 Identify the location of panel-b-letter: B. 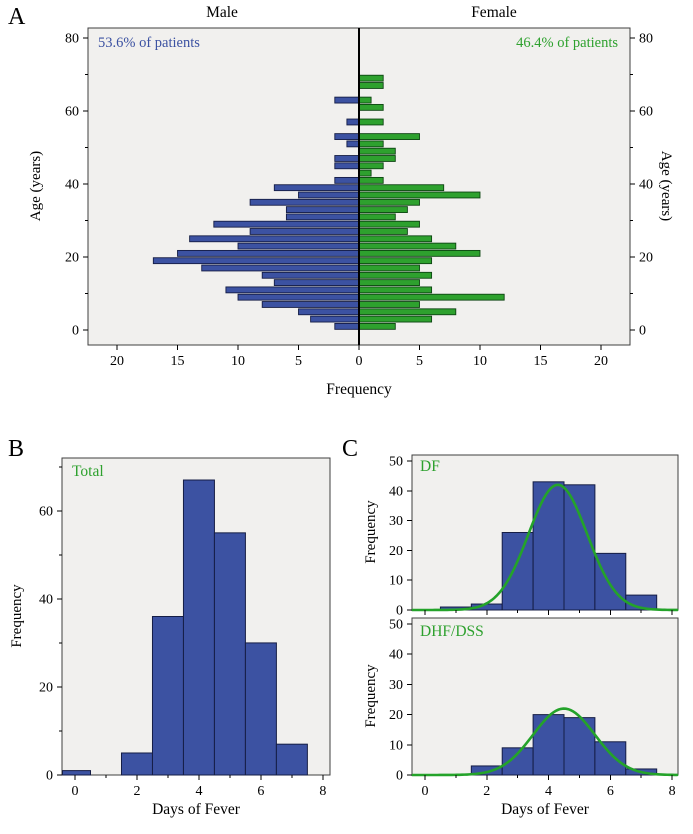
(16, 449).